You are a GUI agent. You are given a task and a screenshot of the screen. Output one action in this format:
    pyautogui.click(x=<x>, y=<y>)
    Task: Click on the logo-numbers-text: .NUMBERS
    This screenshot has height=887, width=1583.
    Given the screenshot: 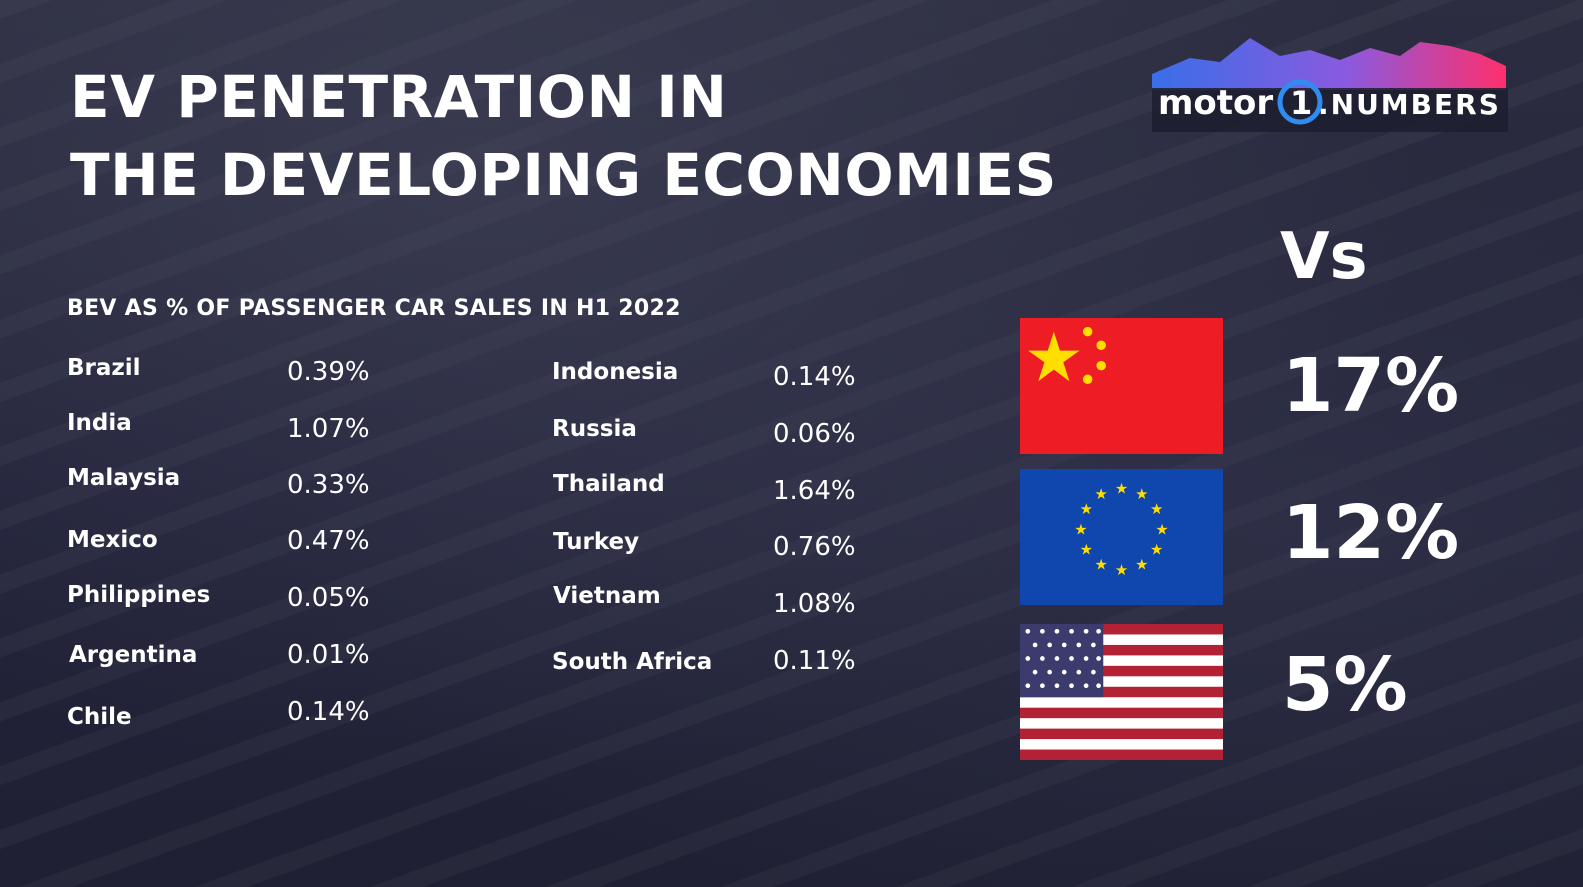 What is the action you would take?
    pyautogui.click(x=1409, y=104)
    